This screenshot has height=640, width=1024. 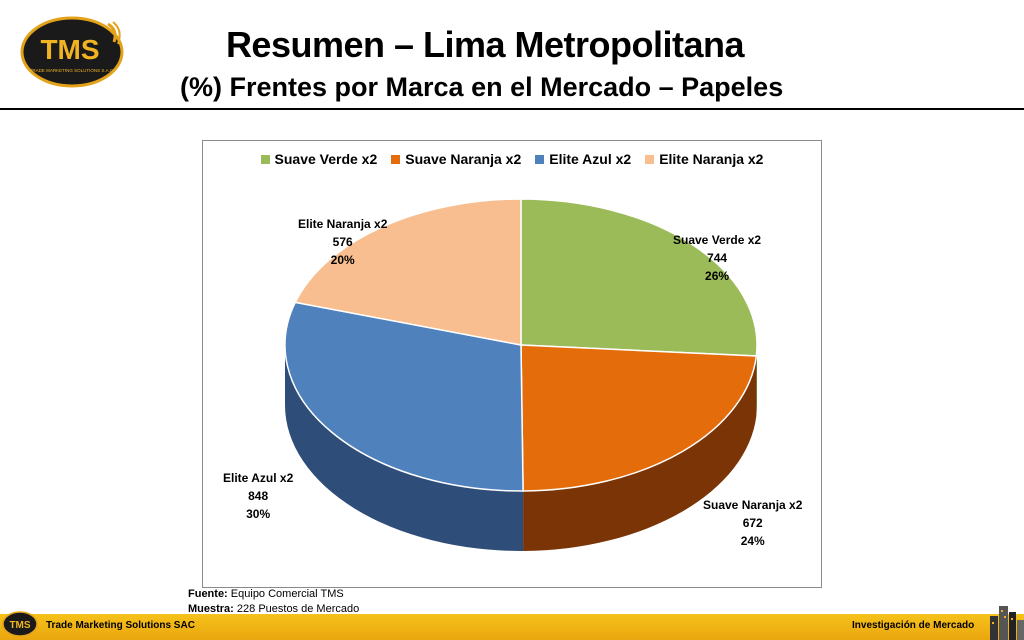 I want to click on footer-logo: TMS, so click(x=20, y=624).